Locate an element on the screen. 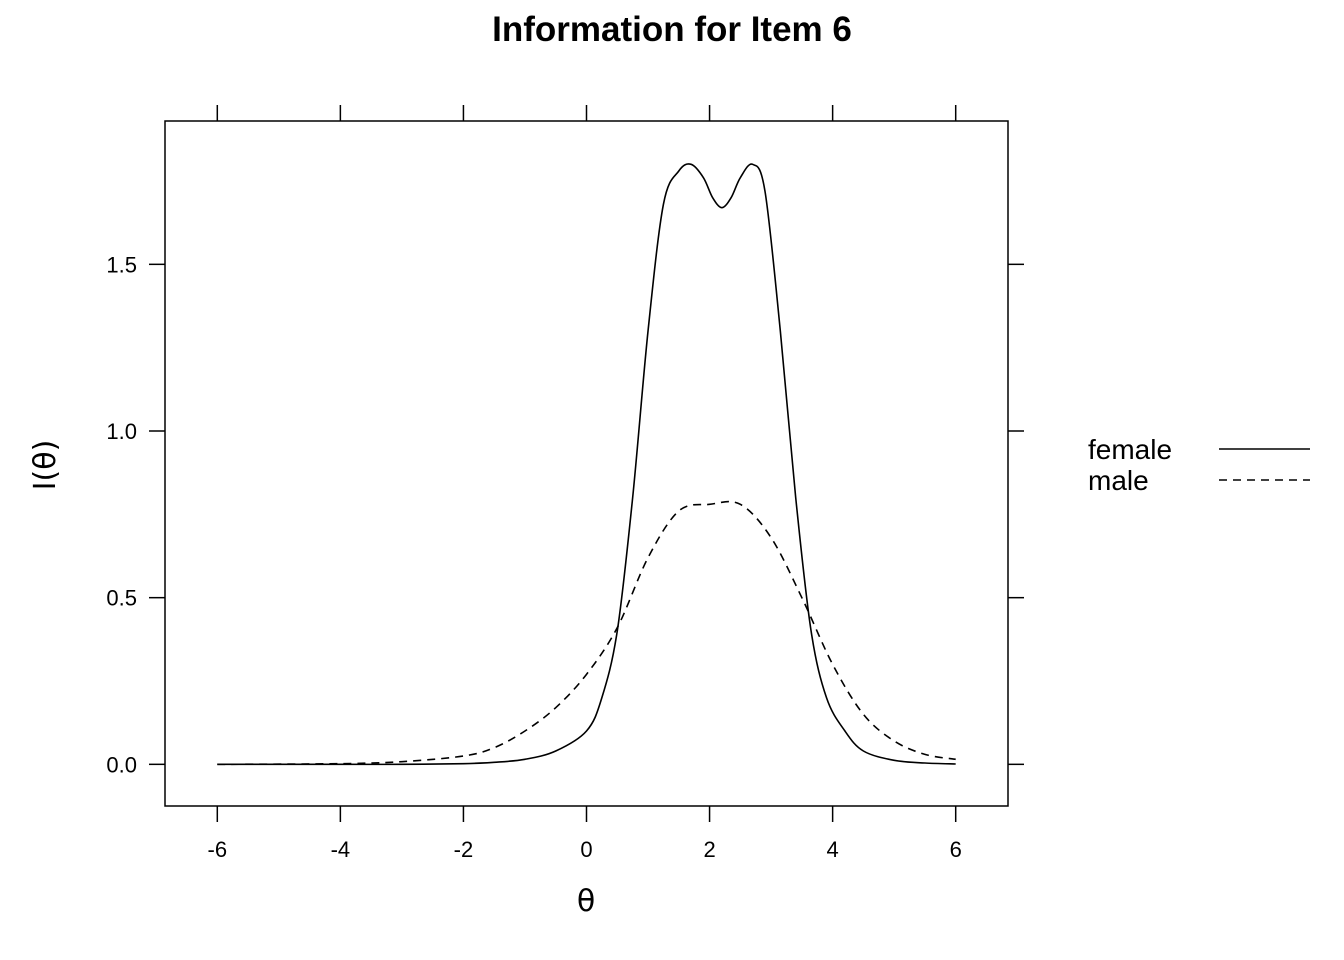  x-tick-label: 2 is located at coordinates (709, 849).